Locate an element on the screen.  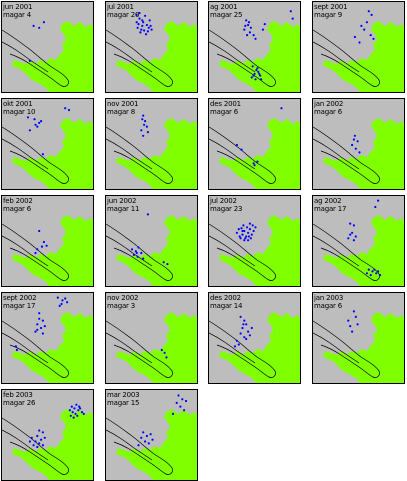
map-panel: jan 2002 magar 6 is located at coordinates (358, 144).